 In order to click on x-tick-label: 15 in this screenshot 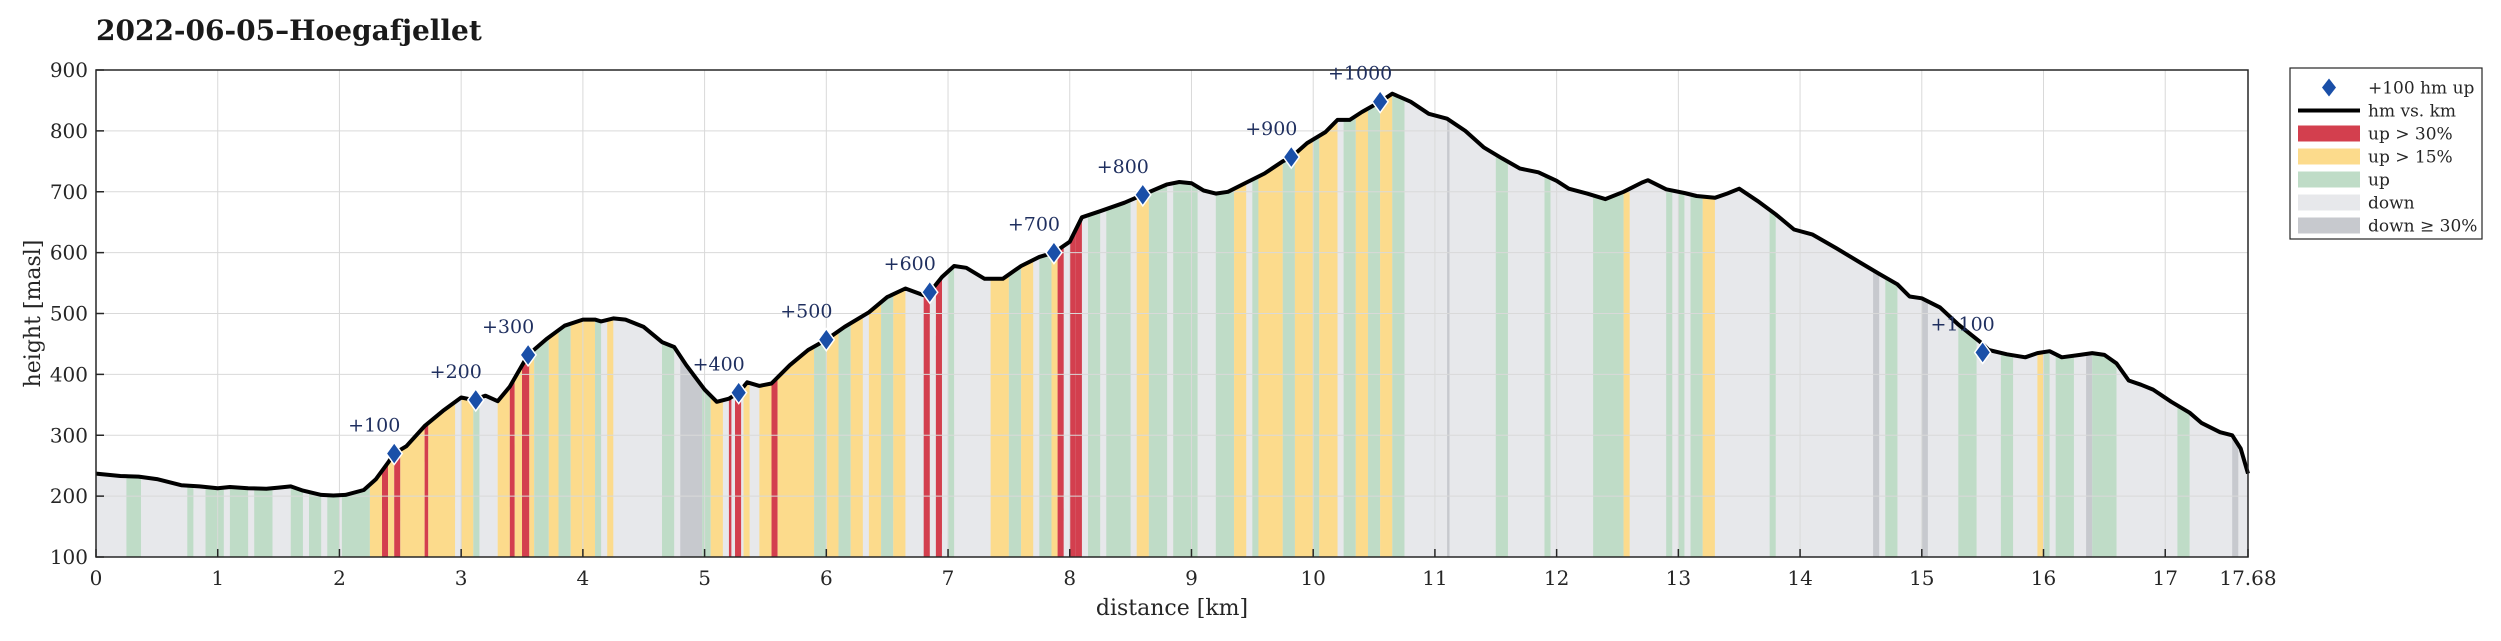, I will do `click(1921, 578)`.